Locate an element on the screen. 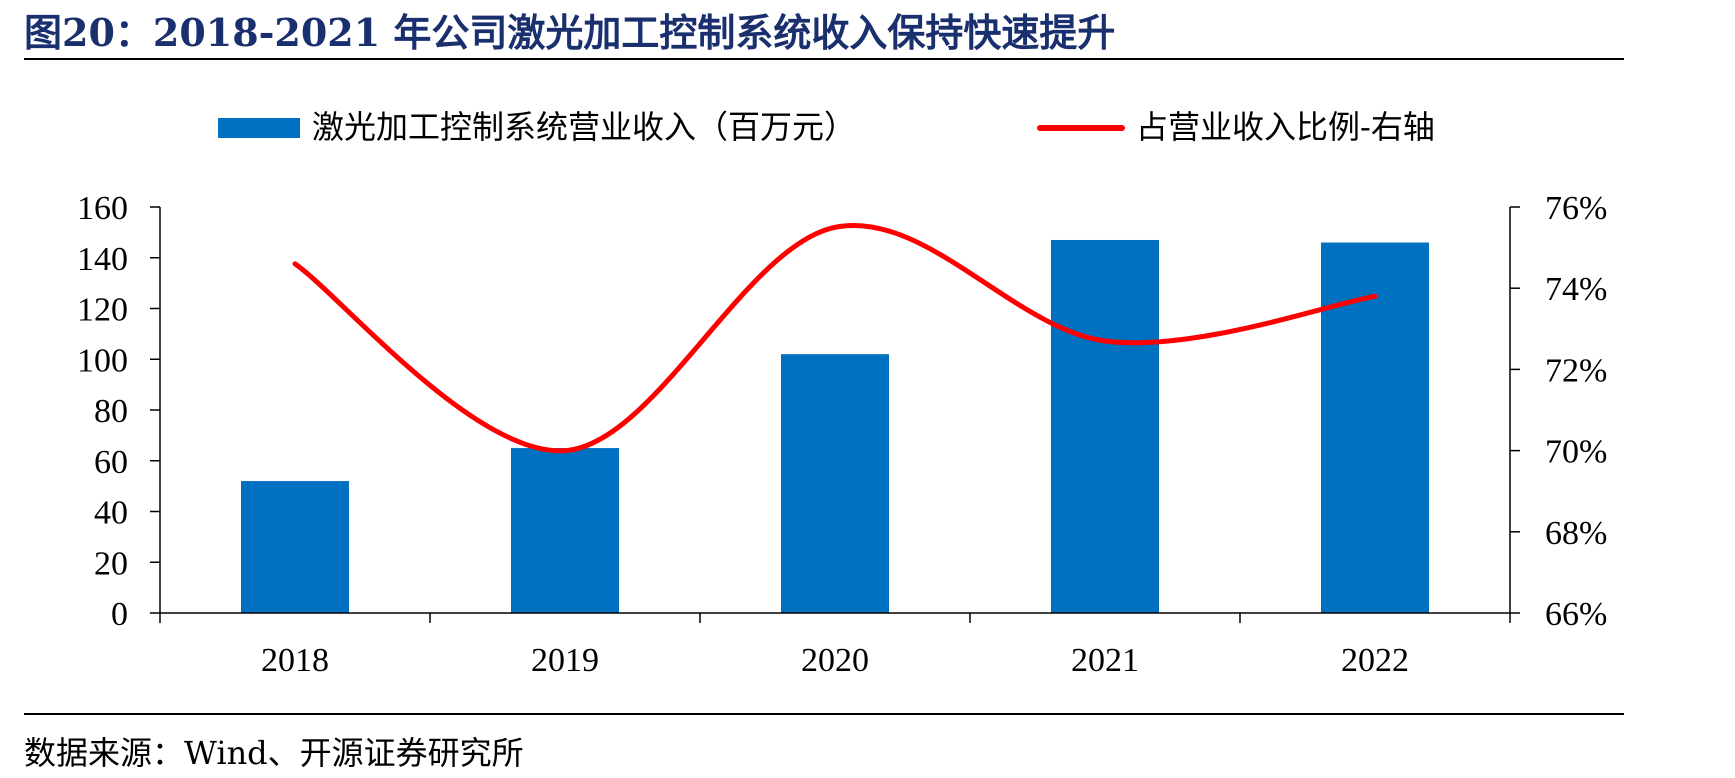 Image resolution: width=1735 pixels, height=778 pixels. right-tick-label: 70% is located at coordinates (1576, 452).